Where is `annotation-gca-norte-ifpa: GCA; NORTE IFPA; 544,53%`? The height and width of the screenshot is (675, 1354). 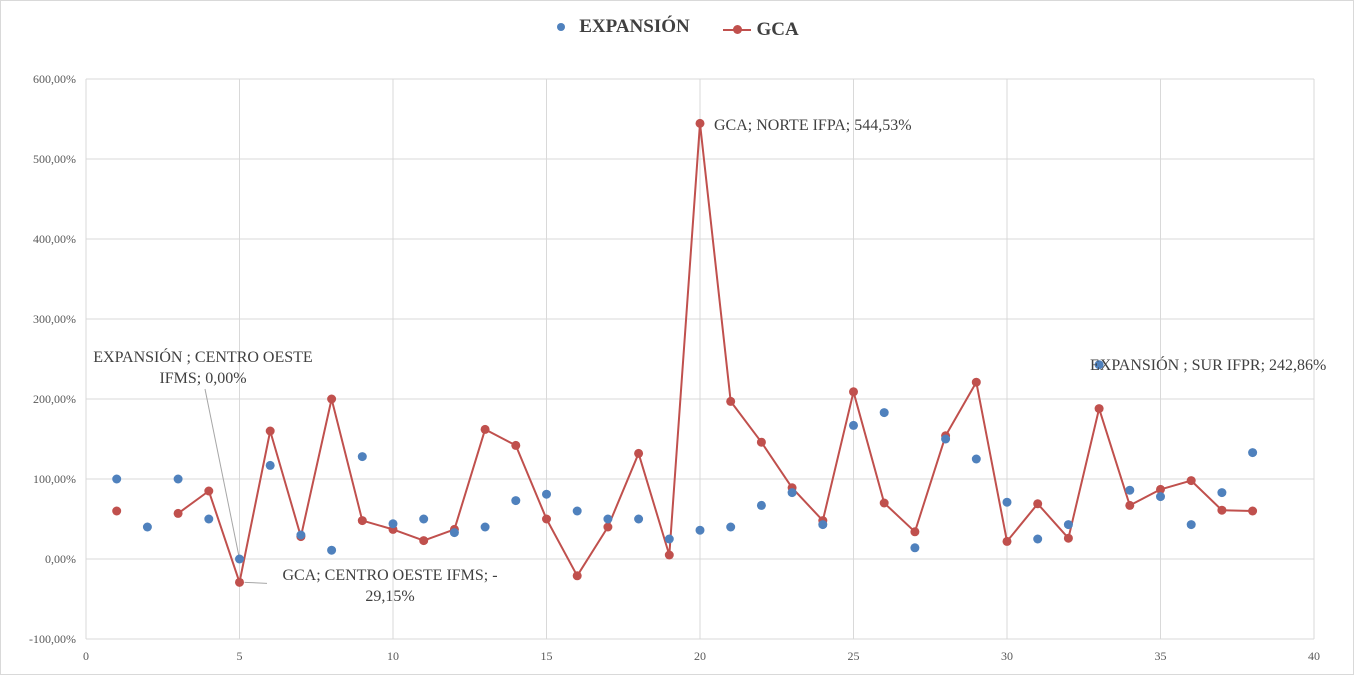
annotation-gca-norte-ifpa: GCA; NORTE IFPA; 544,53% is located at coordinates (813, 125).